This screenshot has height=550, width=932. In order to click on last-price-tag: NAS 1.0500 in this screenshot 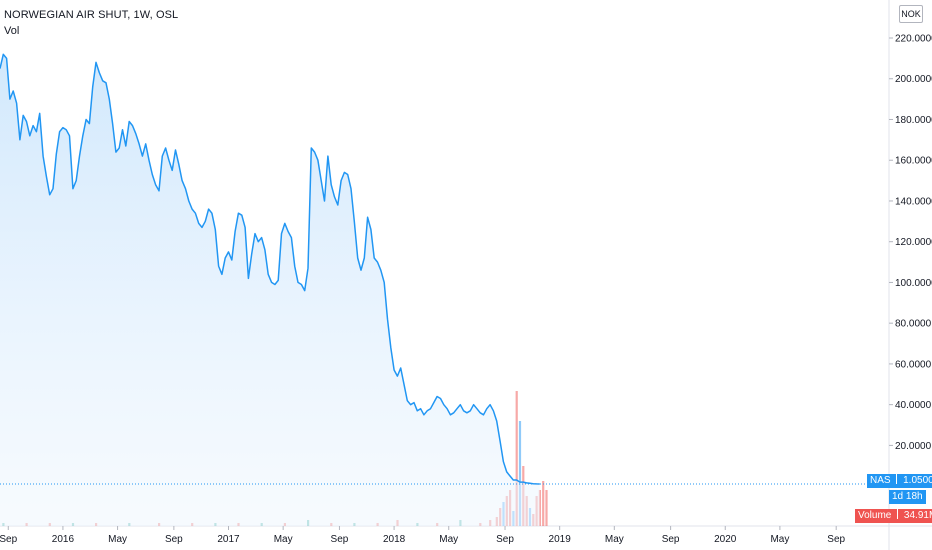, I will do `click(899, 481)`.